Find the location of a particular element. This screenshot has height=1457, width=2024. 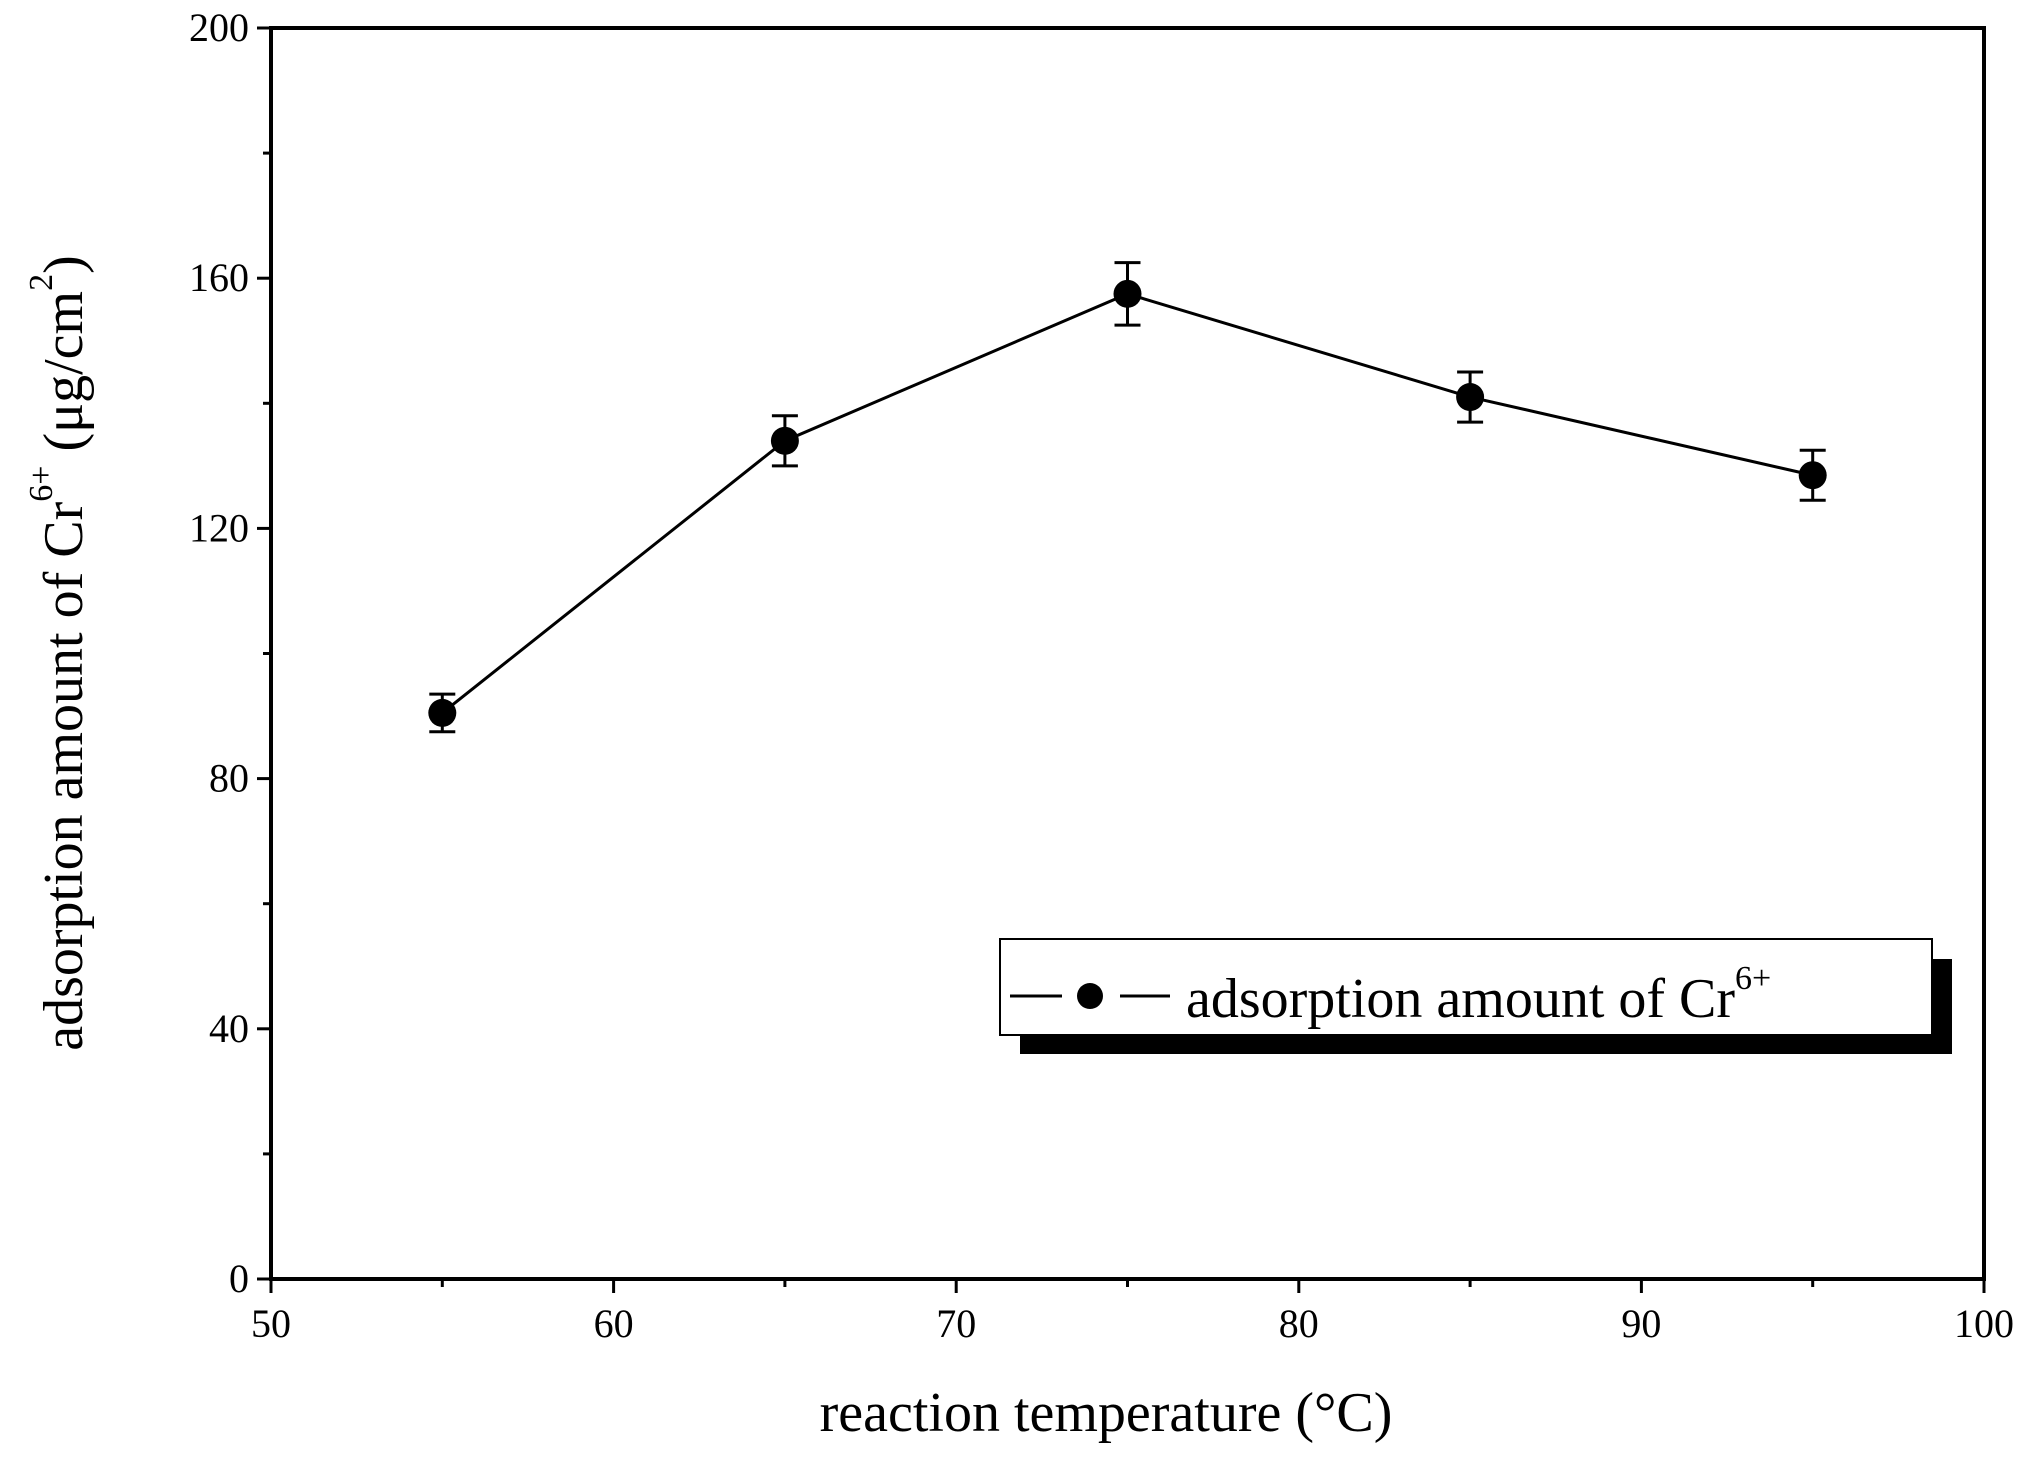

x-tick-label-60: 60 is located at coordinates (614, 1323).